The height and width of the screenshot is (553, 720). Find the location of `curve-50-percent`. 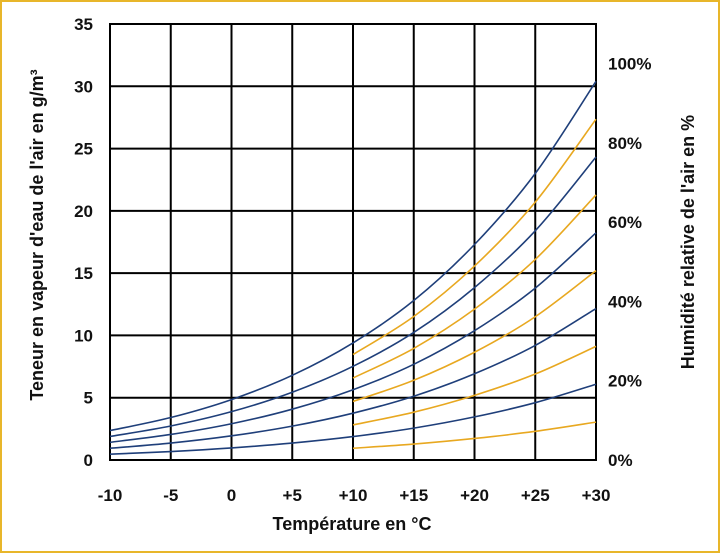

curve-50-percent is located at coordinates (474, 336).